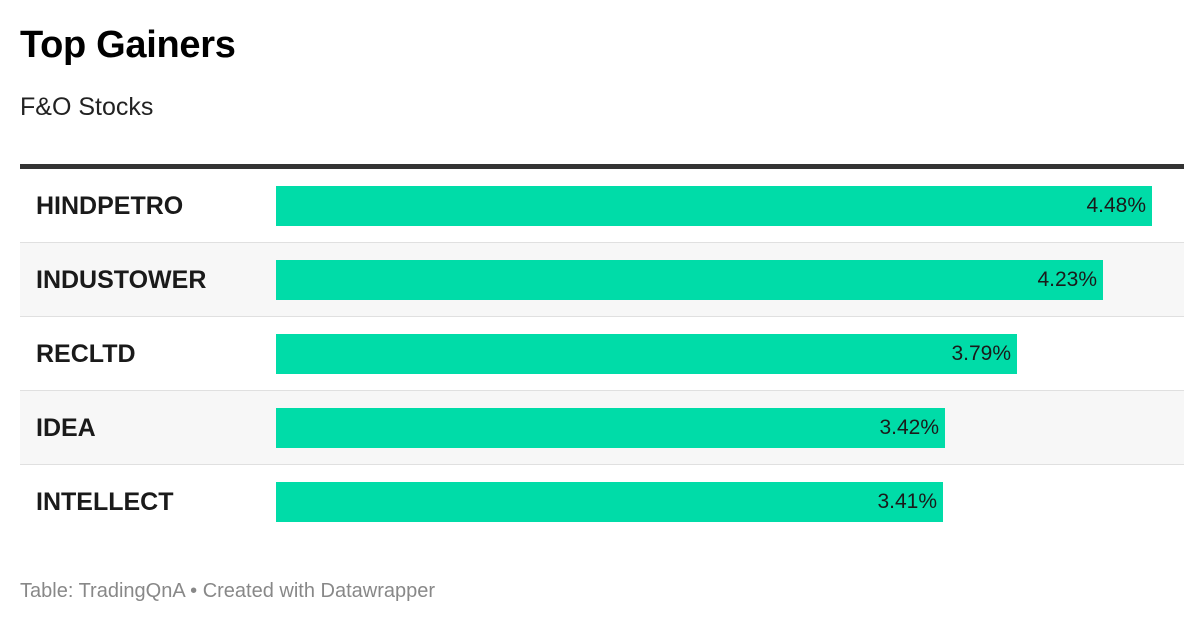 Image resolution: width=1204 pixels, height=624 pixels. I want to click on category-label: HINDPETRO, so click(110, 206).